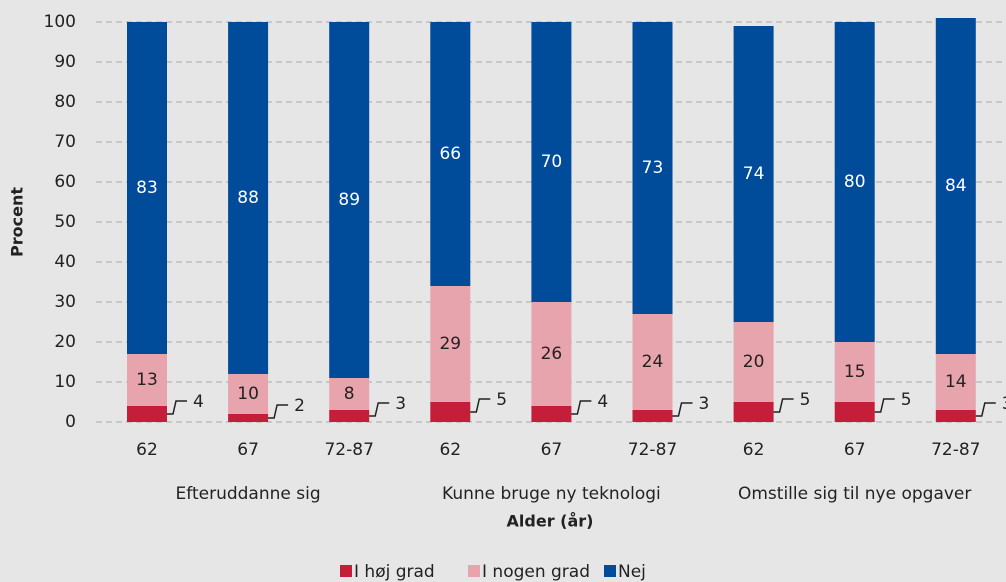 This screenshot has width=1006, height=582. I want to click on data-label: 15, so click(855, 372).